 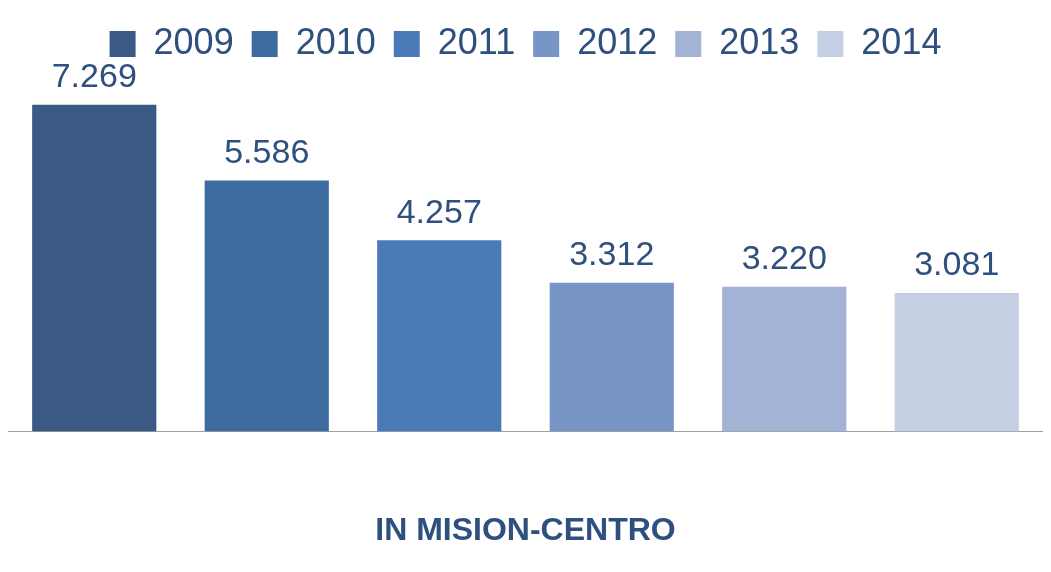 What do you see at coordinates (612, 253) in the screenshot?
I see `data-label: 3.312` at bounding box center [612, 253].